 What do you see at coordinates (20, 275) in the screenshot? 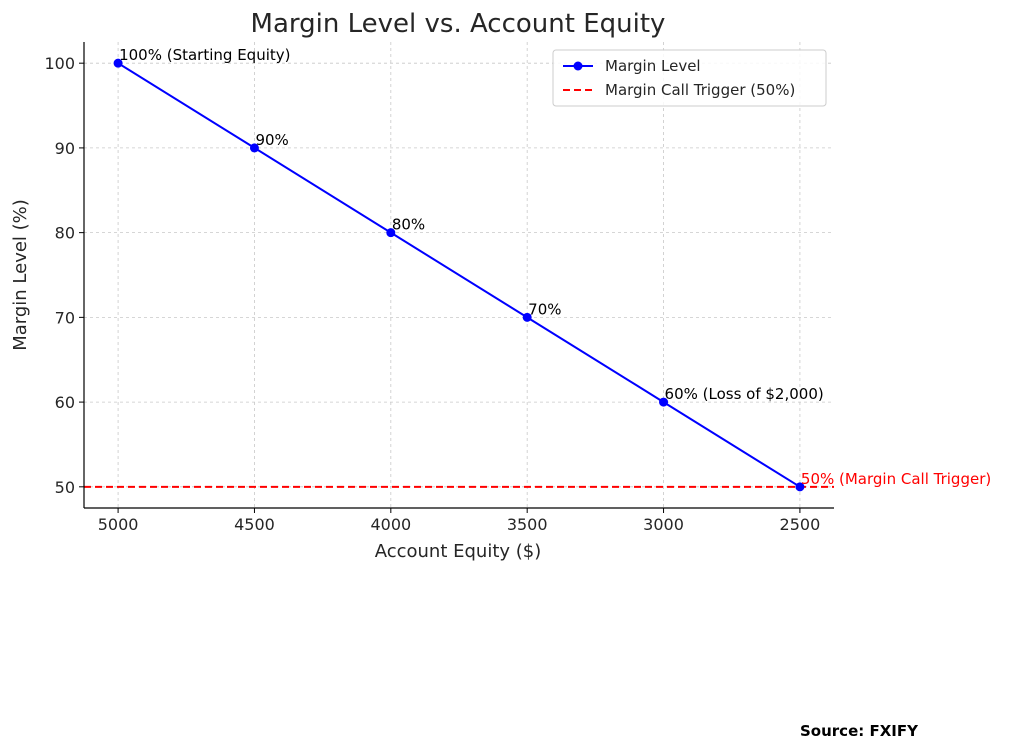
I see `y-axis-label: Margin Level (%)` at bounding box center [20, 275].